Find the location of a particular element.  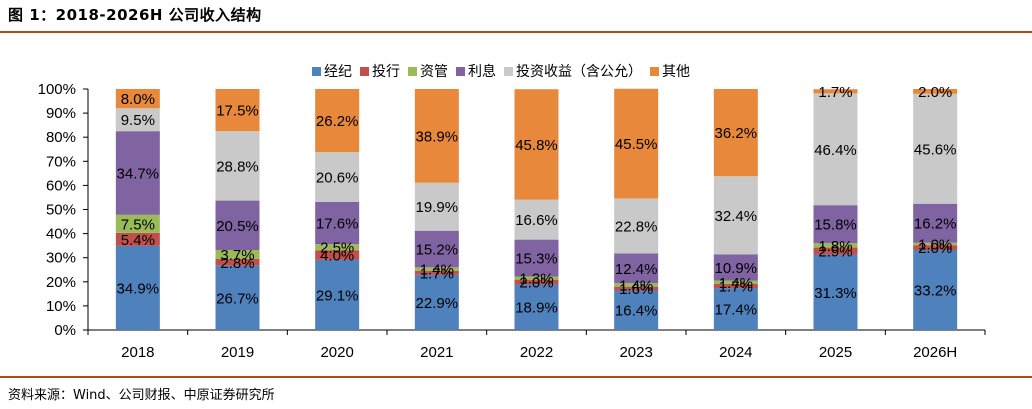

data-label: 3.7% is located at coordinates (237, 255).